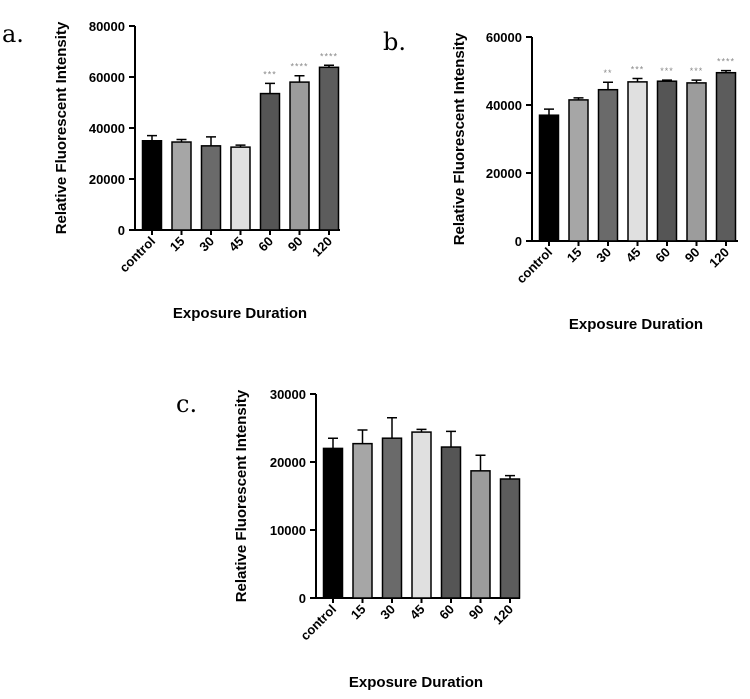 The height and width of the screenshot is (699, 750). Describe the element at coordinates (607, 73) in the screenshot. I see `significance-marker: **` at that location.